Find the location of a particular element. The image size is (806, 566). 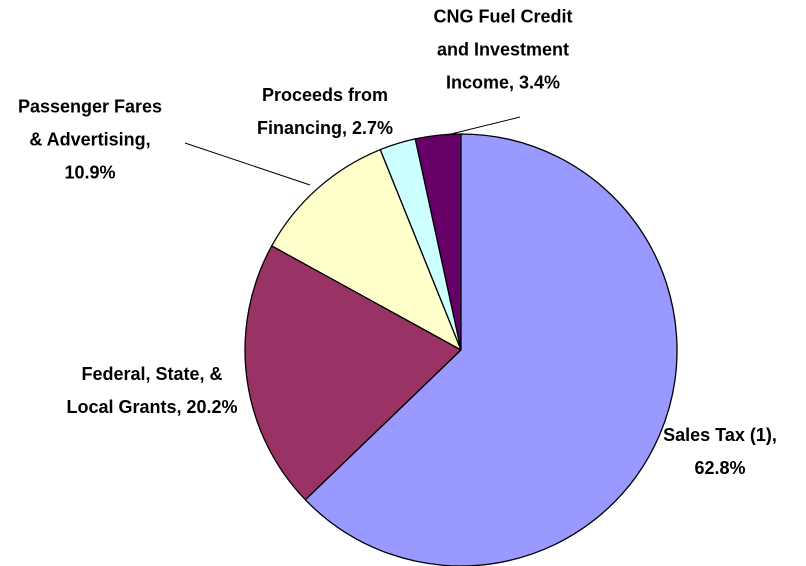

category-name: Federal, State, & Local Grants, is located at coordinates (144, 390).